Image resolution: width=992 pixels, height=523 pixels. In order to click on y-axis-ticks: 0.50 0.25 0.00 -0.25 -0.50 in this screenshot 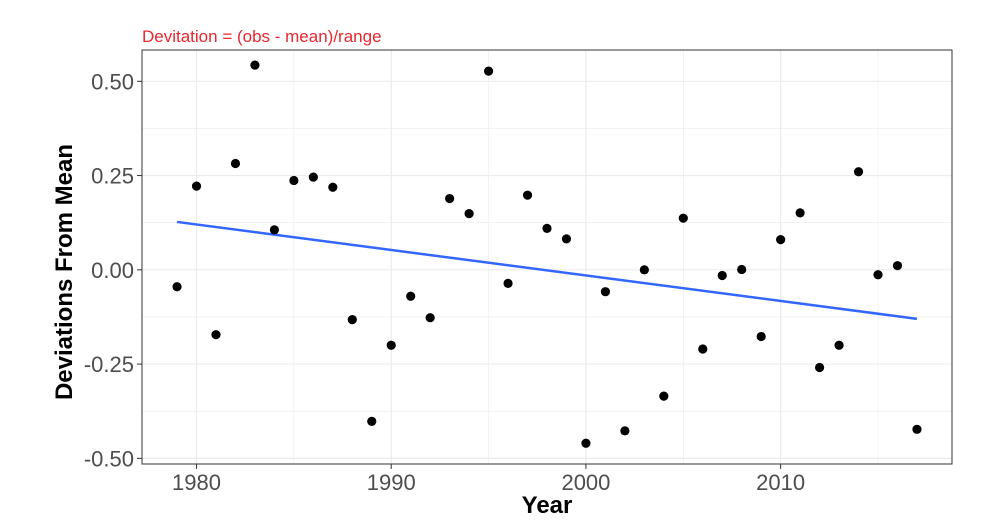, I will do `click(113, 270)`.